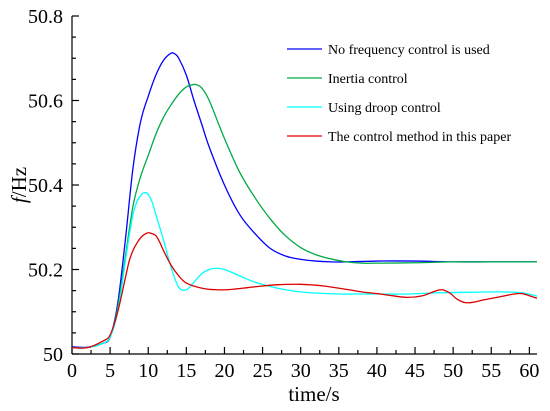  Describe the element at coordinates (415, 371) in the screenshot. I see `x-tick-label: 45` at that location.